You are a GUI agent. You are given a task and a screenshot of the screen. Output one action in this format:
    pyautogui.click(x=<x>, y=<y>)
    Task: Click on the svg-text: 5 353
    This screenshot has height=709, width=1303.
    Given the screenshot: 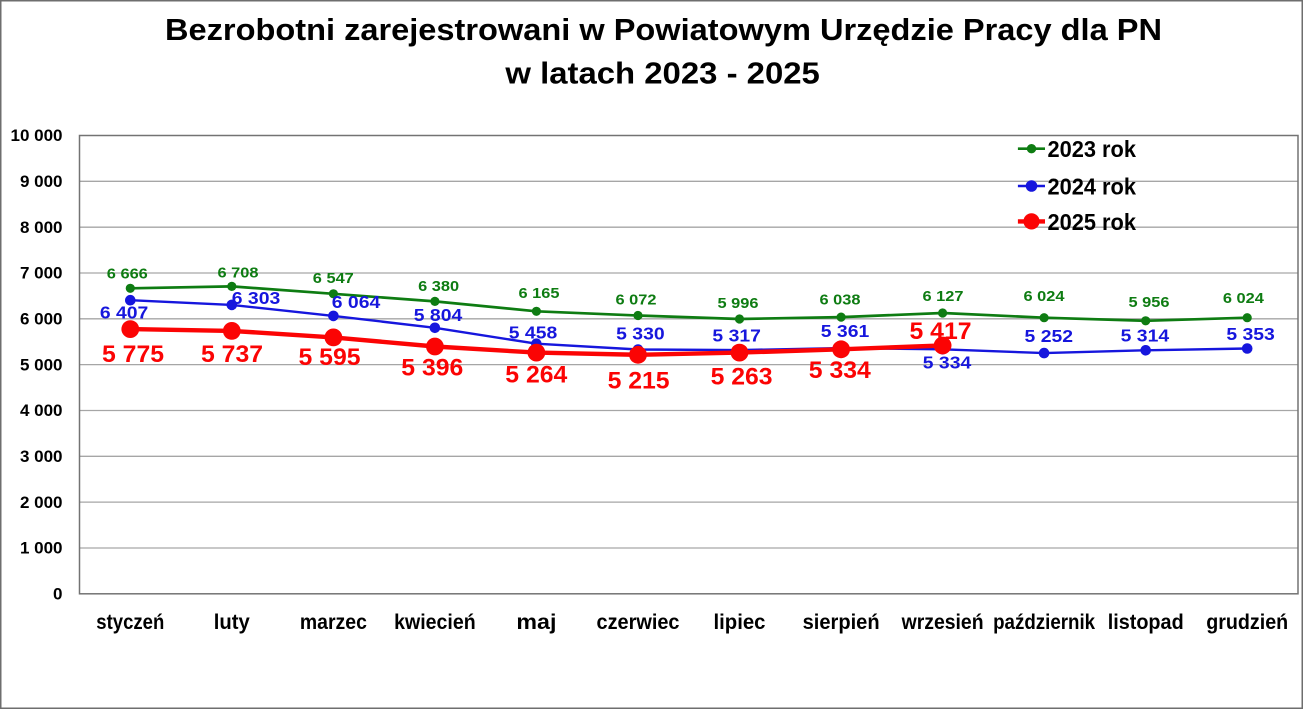 What is the action you would take?
    pyautogui.click(x=1250, y=334)
    